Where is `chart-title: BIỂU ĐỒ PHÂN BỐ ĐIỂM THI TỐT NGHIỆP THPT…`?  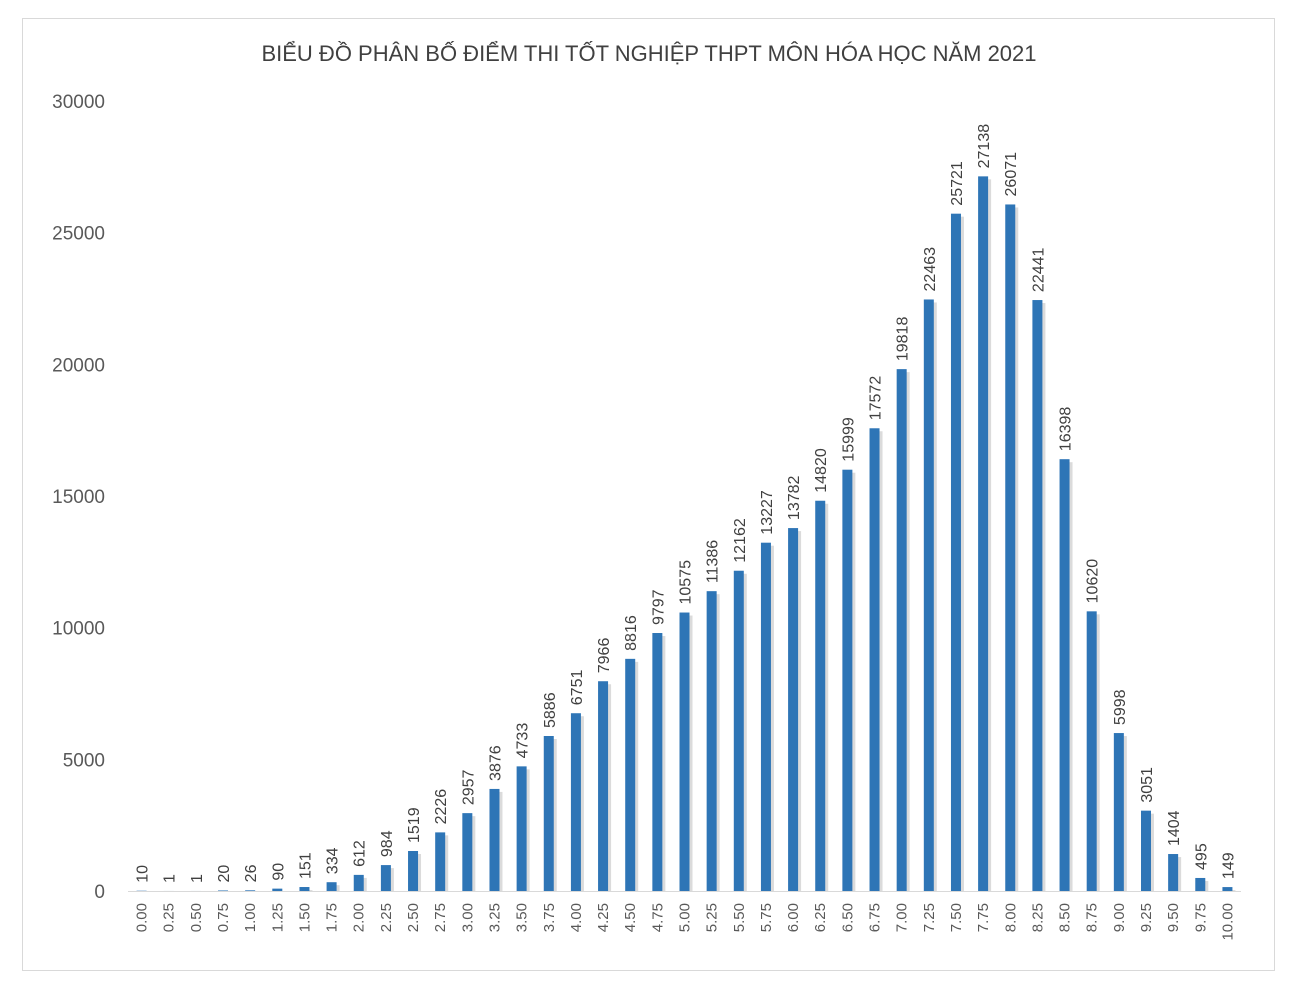
chart-title: BIỂU ĐỒ PHÂN BỐ ĐIỂM THI TỐT NGHIỆP THPT… is located at coordinates (648, 53).